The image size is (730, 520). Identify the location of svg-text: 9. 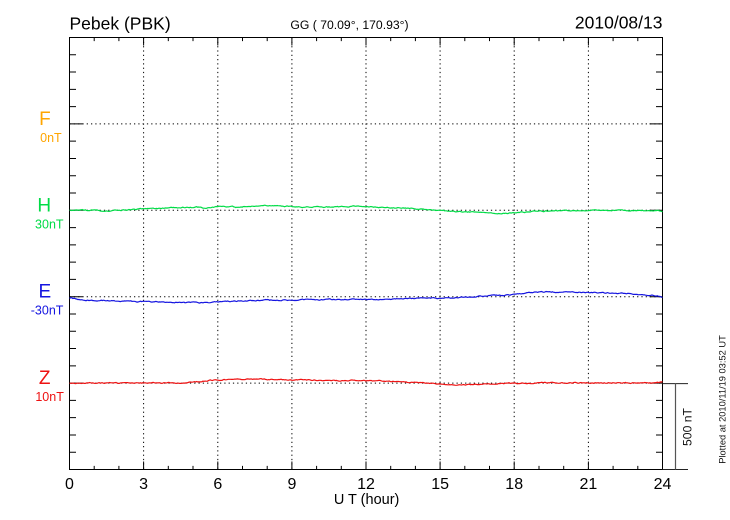
(291, 484).